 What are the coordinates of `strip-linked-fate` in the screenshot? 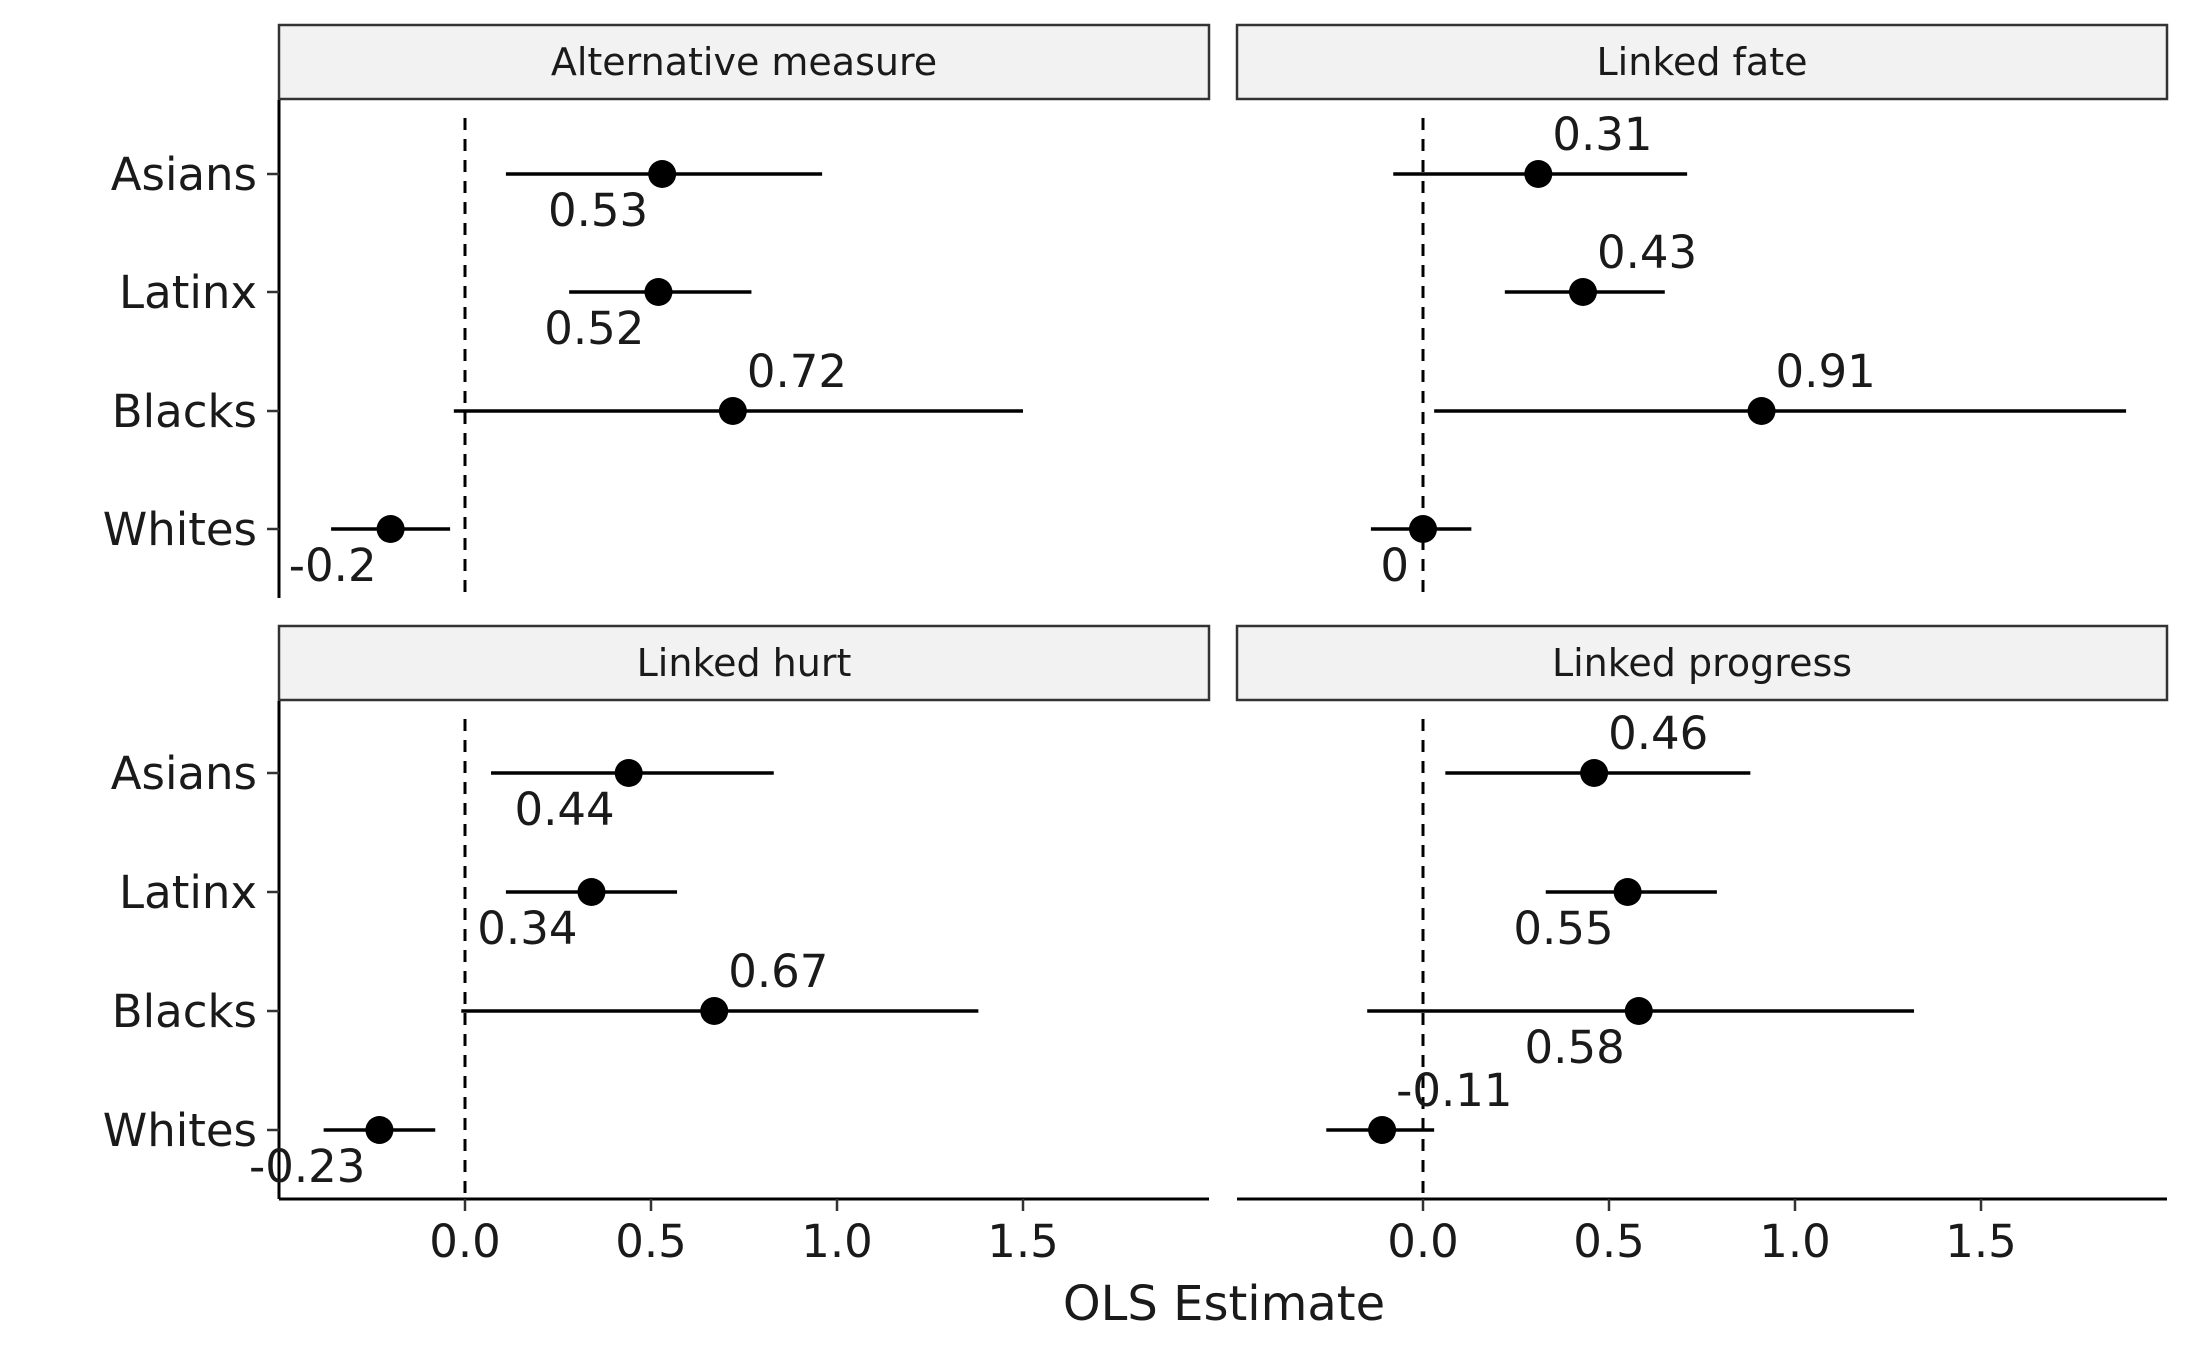 It's located at (1702, 62).